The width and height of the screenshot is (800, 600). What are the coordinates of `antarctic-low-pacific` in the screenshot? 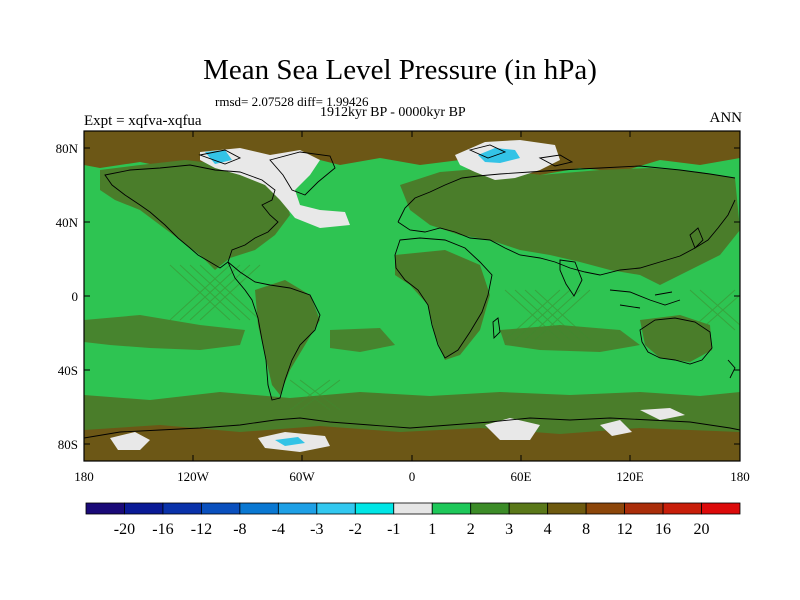 It's located at (662, 414).